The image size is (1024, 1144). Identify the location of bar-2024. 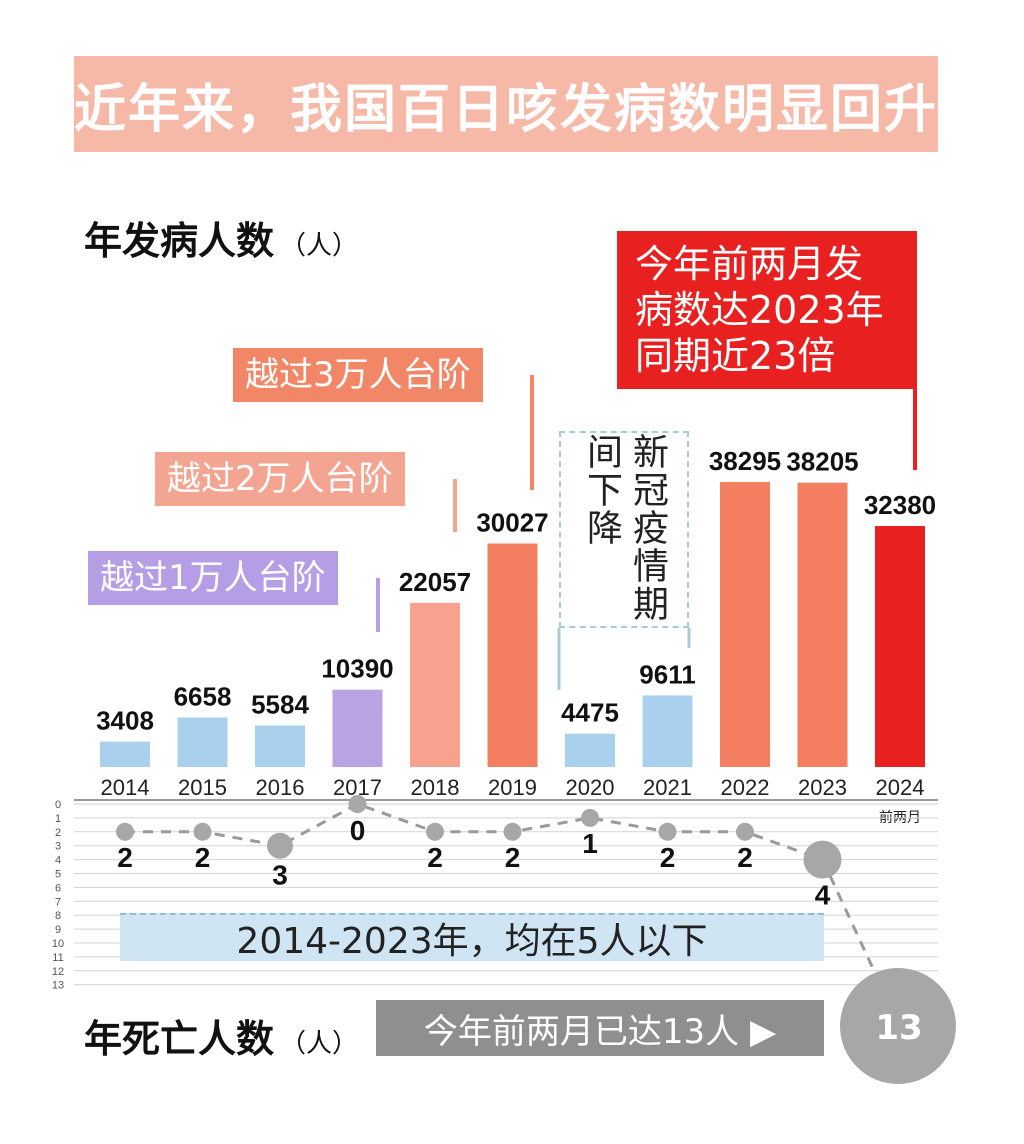
(900, 646).